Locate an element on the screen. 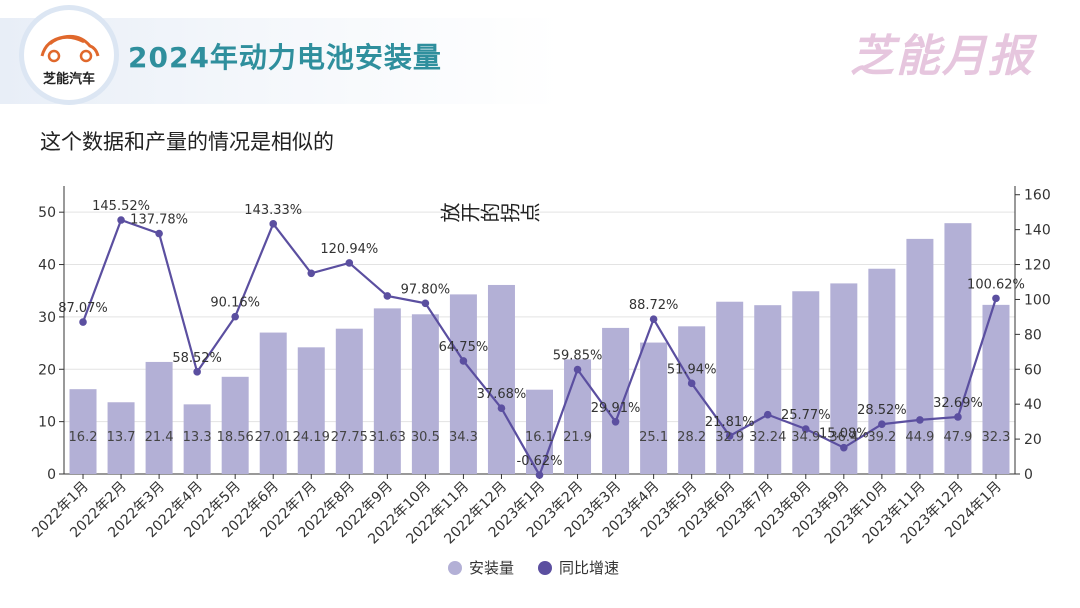 The image size is (1080, 608). left-axis-tick-label: 50 is located at coordinates (47, 213).